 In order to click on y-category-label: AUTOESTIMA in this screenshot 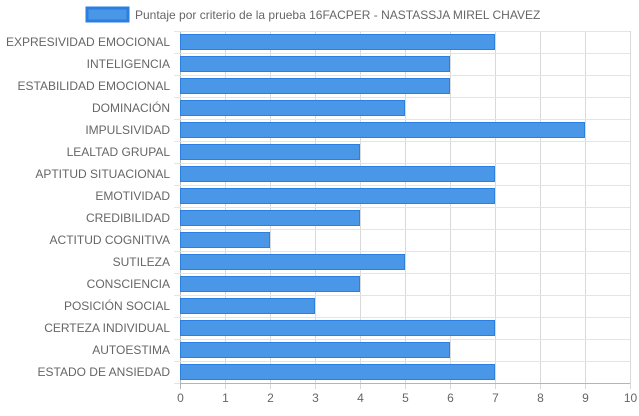, I will do `click(131, 350)`.